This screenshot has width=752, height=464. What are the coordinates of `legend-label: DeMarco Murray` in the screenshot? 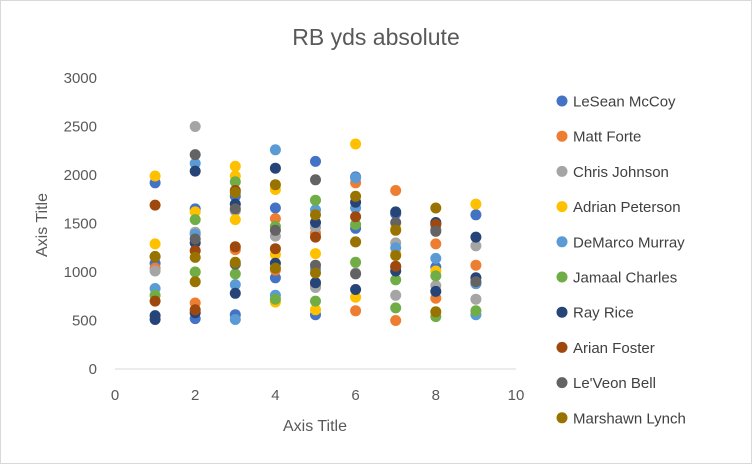 It's located at (629, 242).